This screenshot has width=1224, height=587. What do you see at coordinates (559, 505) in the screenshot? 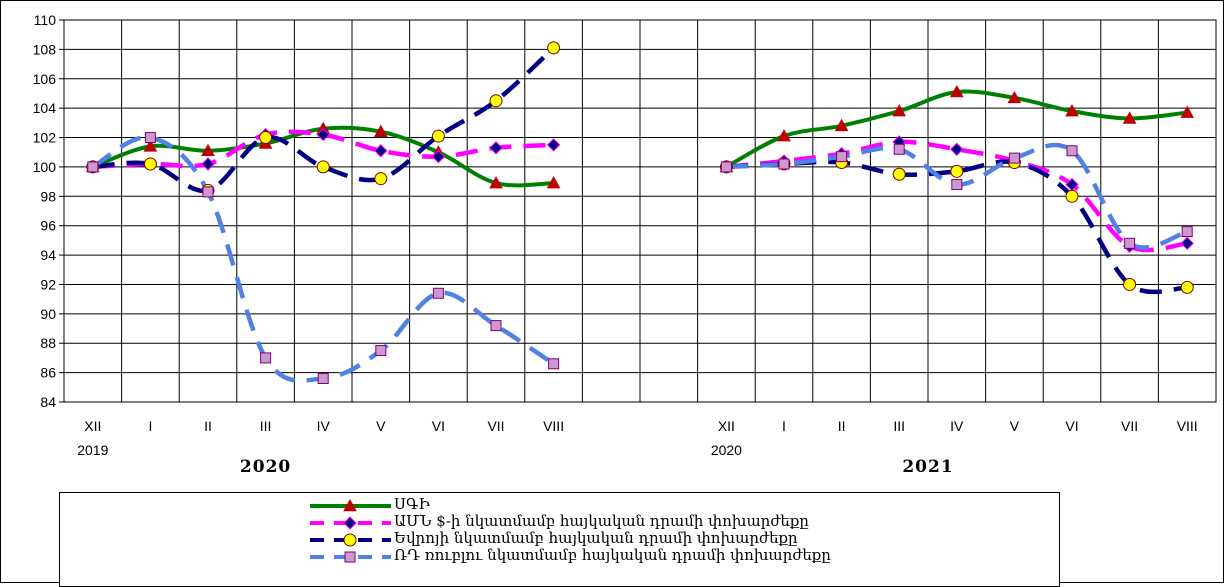
I see `legend-item: ՍԳԻ` at bounding box center [559, 505].